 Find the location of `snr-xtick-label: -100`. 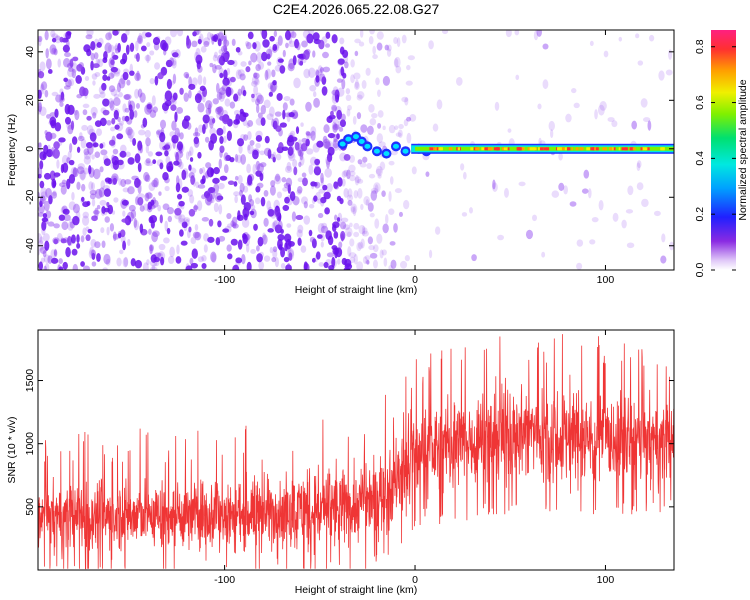

snr-xtick-label: -100 is located at coordinates (224, 580).